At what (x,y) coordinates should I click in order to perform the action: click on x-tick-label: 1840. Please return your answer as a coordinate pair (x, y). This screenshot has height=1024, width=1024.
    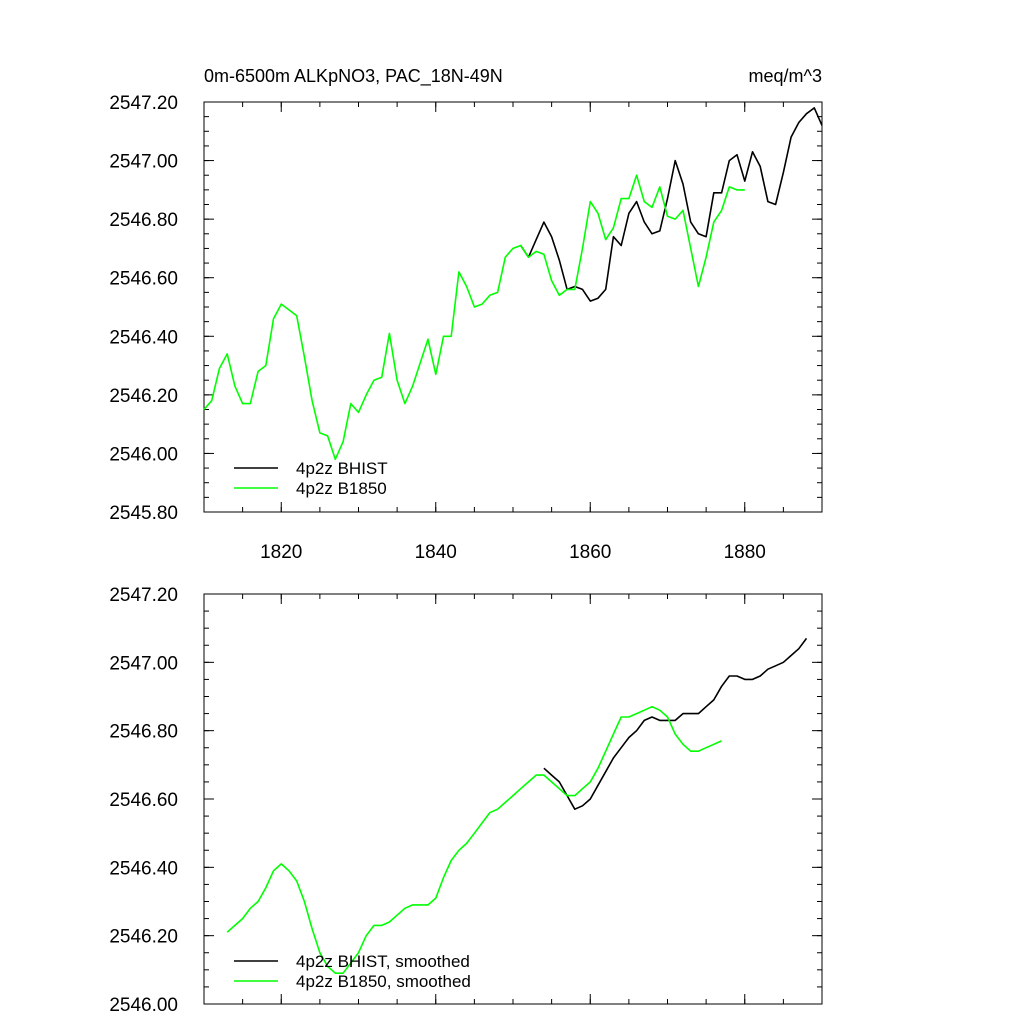
    Looking at the image, I should click on (436, 552).